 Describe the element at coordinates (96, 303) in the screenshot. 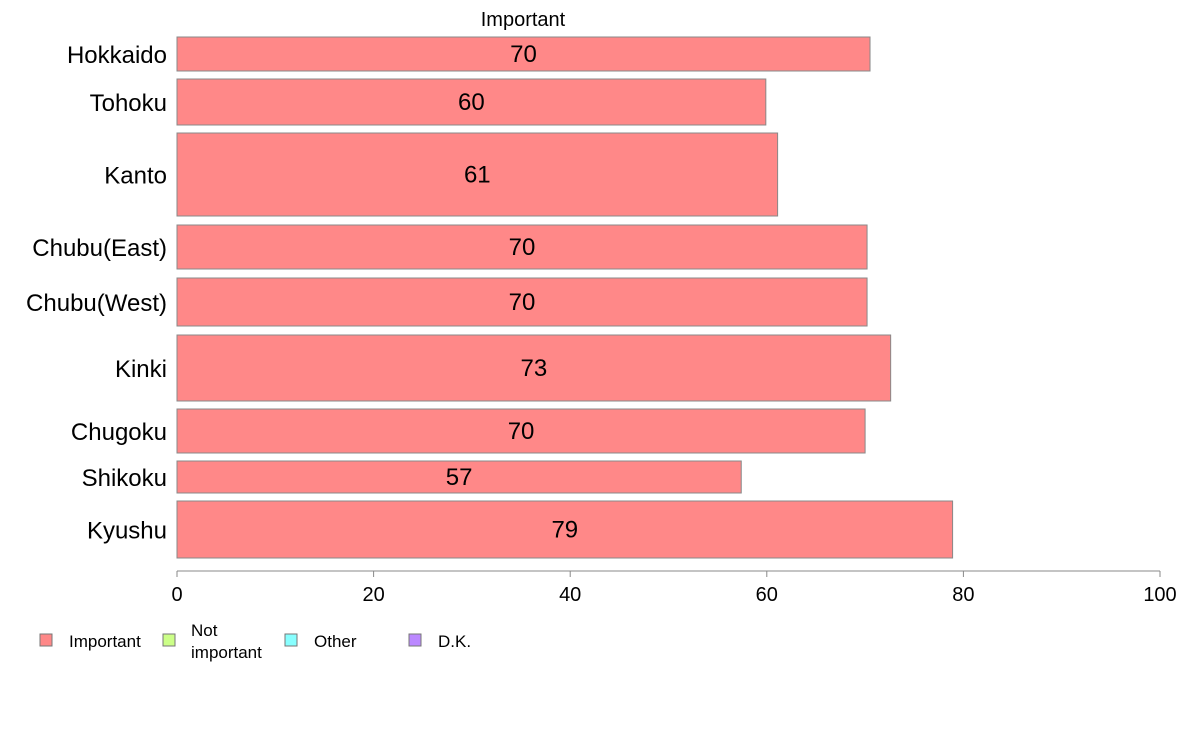

I see `category-label: Chubu(West)` at that location.